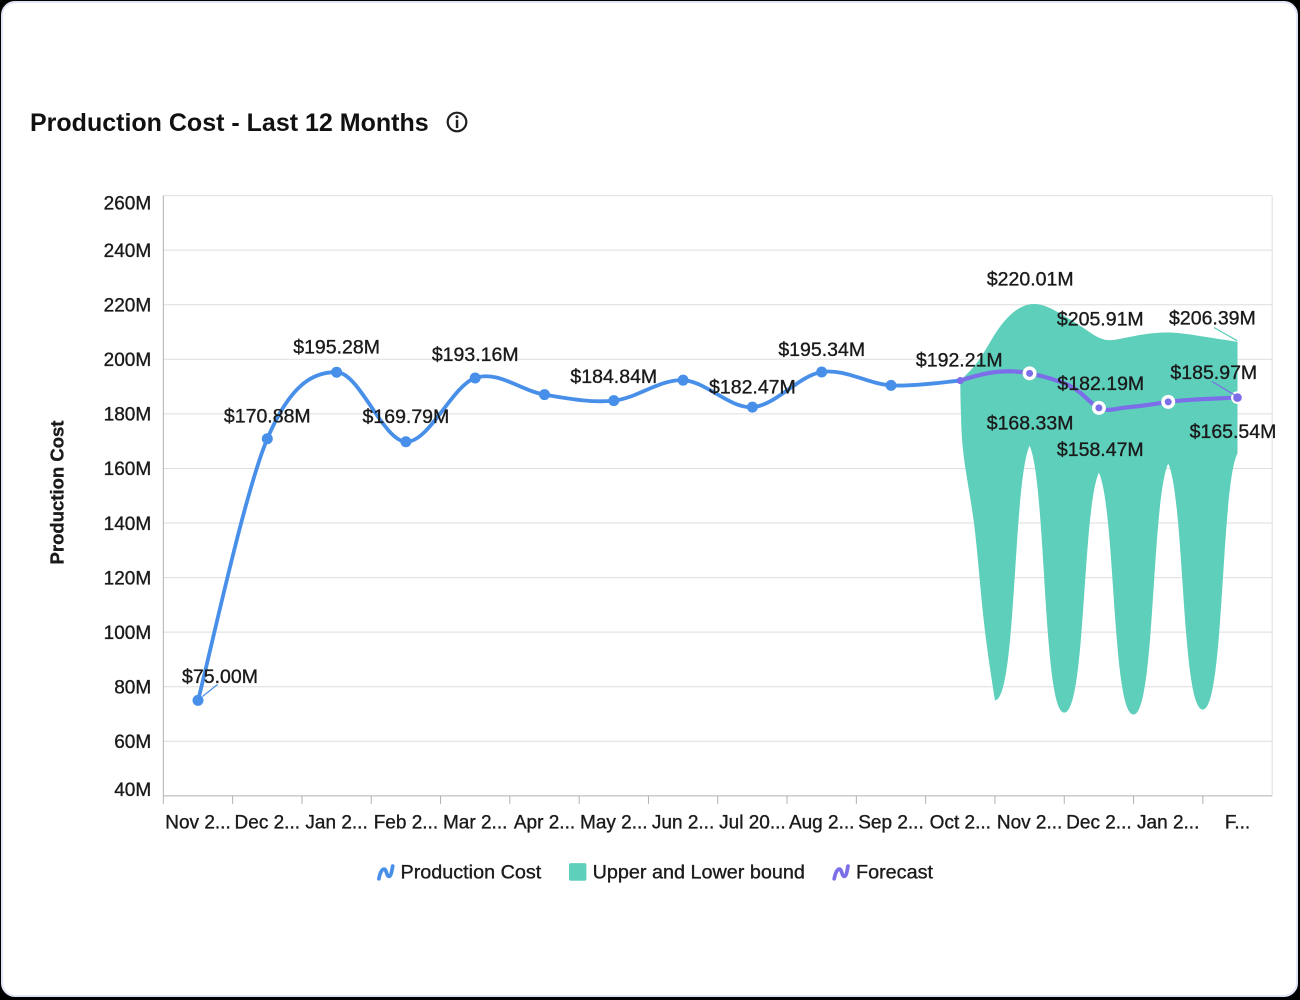 The height and width of the screenshot is (1000, 1300). Describe the element at coordinates (128, 469) in the screenshot. I see `svg-text: 160M` at that location.